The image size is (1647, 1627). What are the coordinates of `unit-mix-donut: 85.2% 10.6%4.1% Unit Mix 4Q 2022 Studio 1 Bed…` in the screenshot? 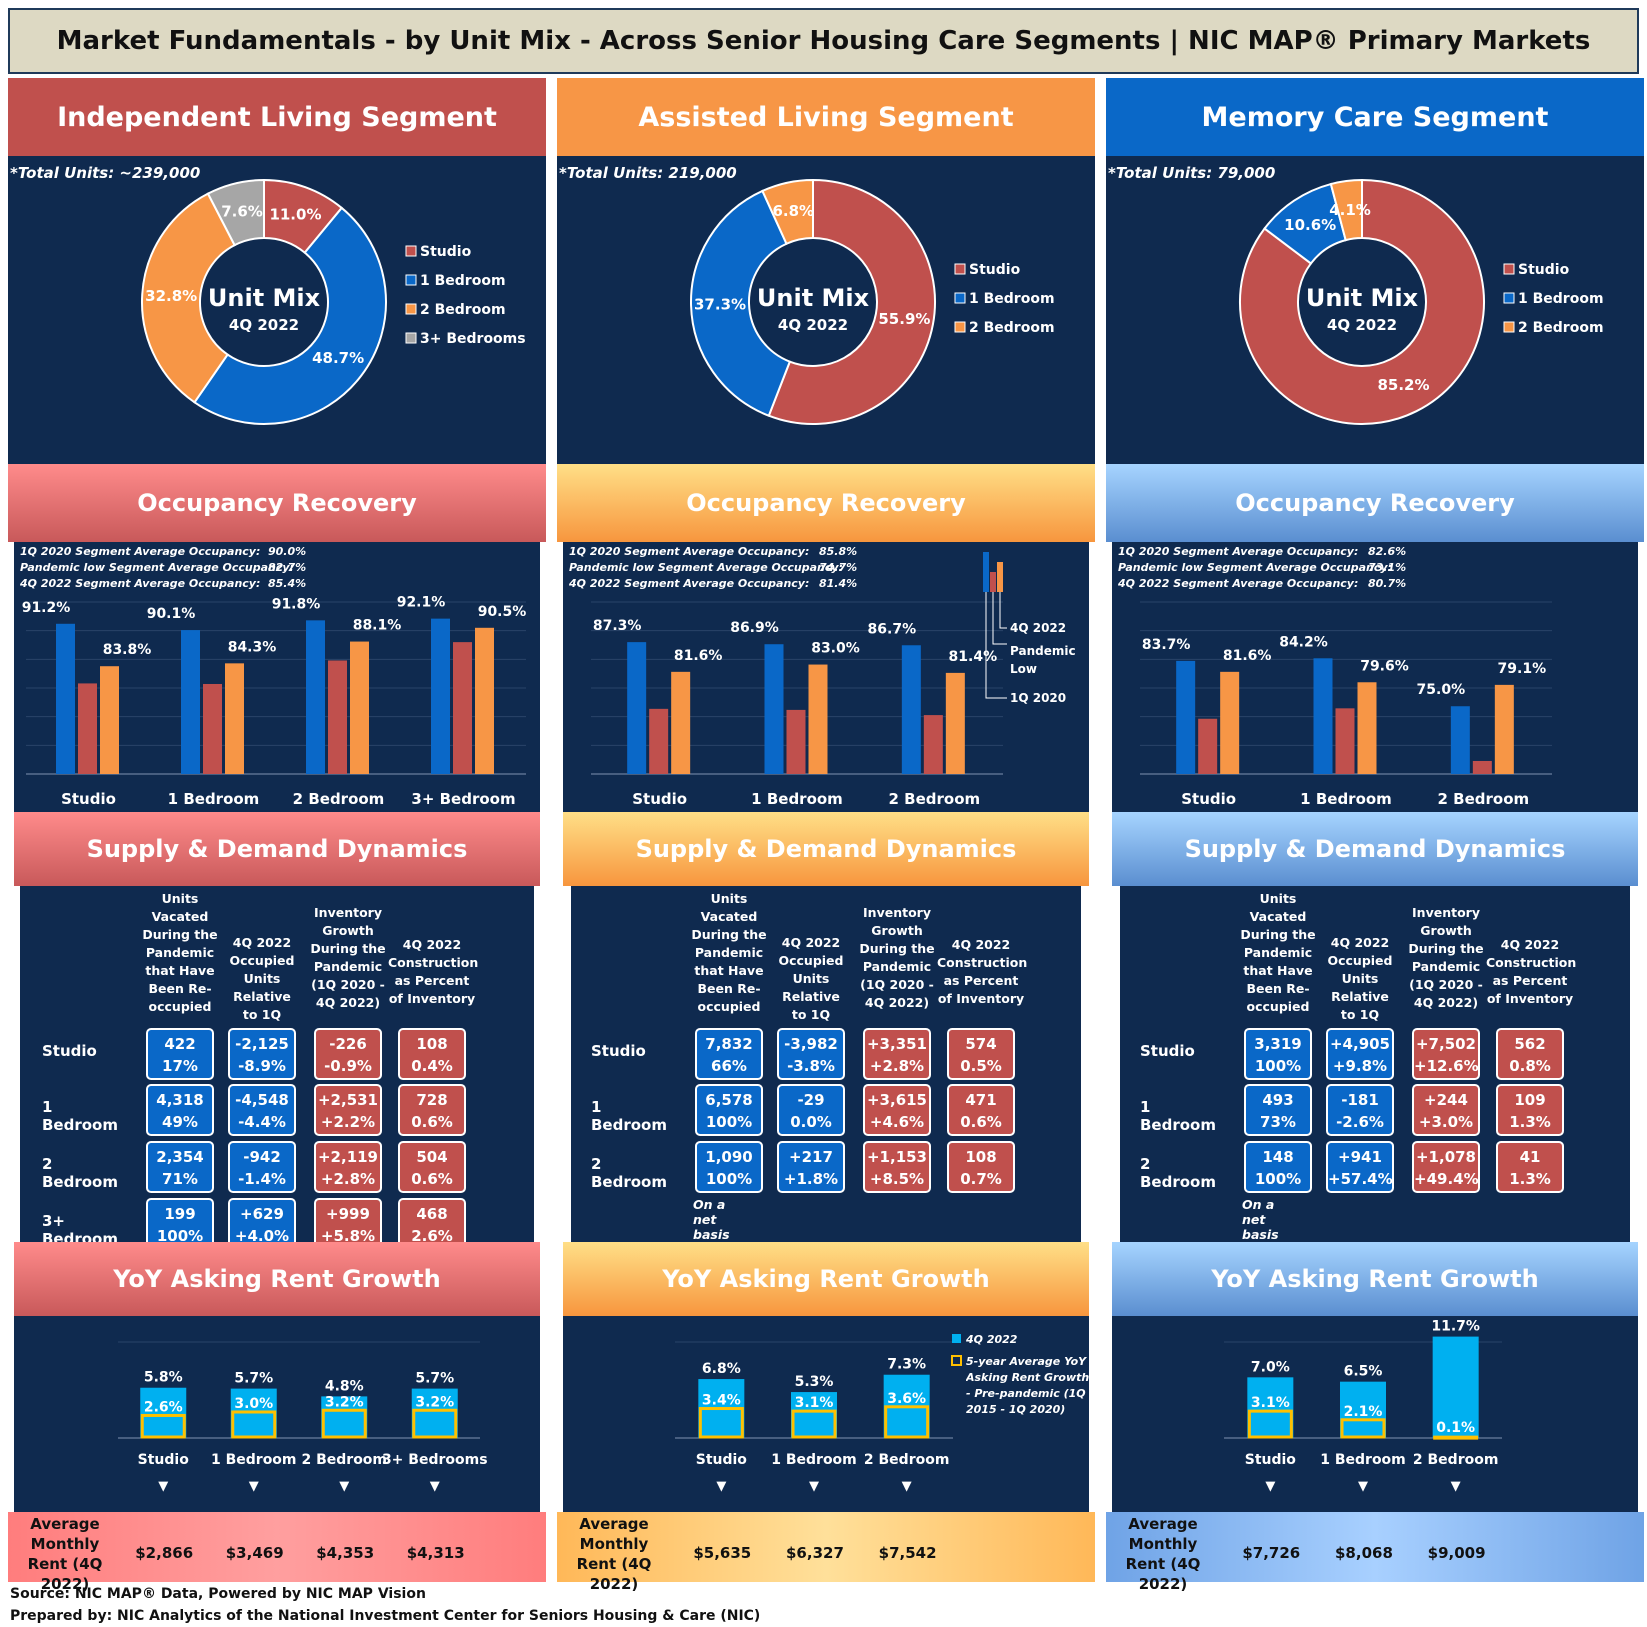 It's located at (1421, 301).